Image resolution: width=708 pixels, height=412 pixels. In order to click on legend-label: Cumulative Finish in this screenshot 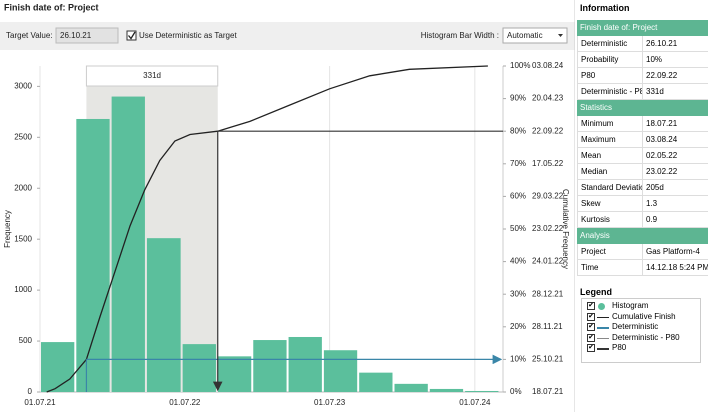, I will do `click(644, 316)`.